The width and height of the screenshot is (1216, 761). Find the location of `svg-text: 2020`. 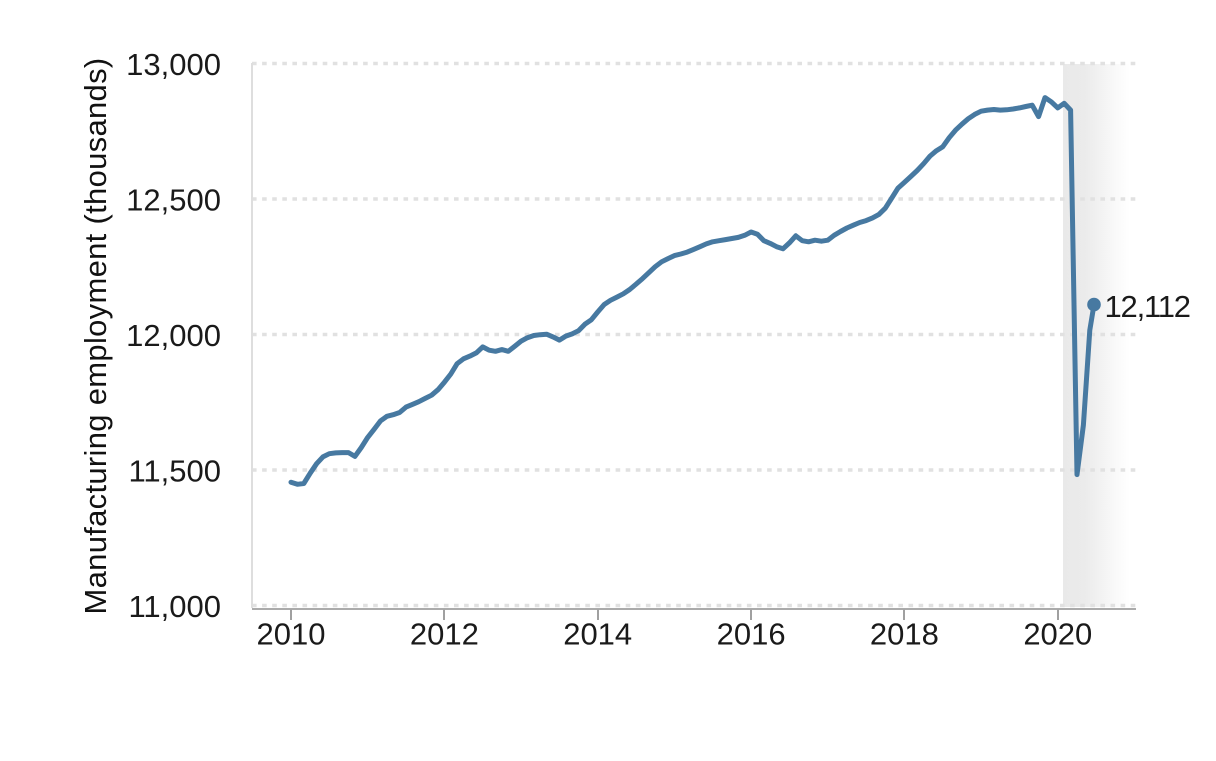

svg-text: 2020 is located at coordinates (1057, 634).